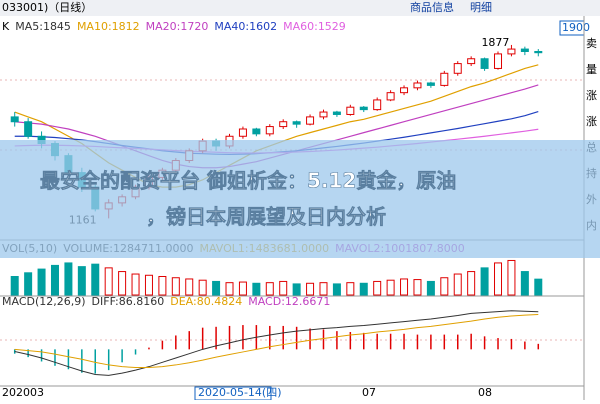 Image resolution: width=600 pixels, height=404 pixels. What do you see at coordinates (23, 392) in the screenshot?
I see `x-label: 202003` at bounding box center [23, 392].